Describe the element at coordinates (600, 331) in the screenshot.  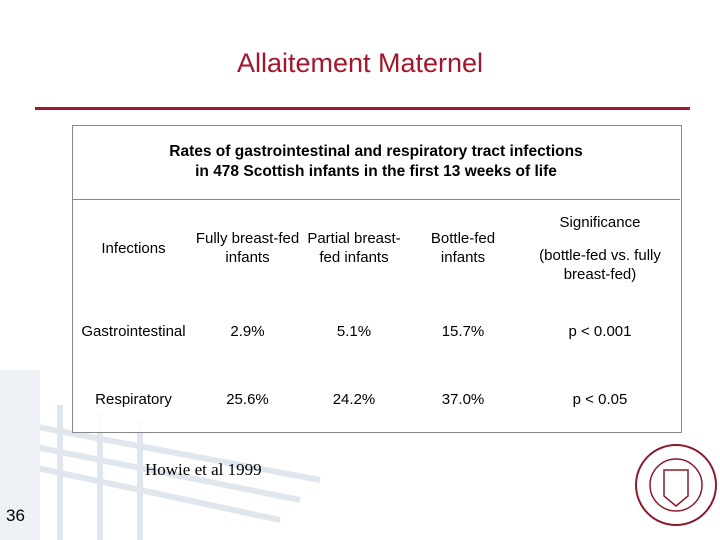
I see `table-cell: p < 0.001` at that location.